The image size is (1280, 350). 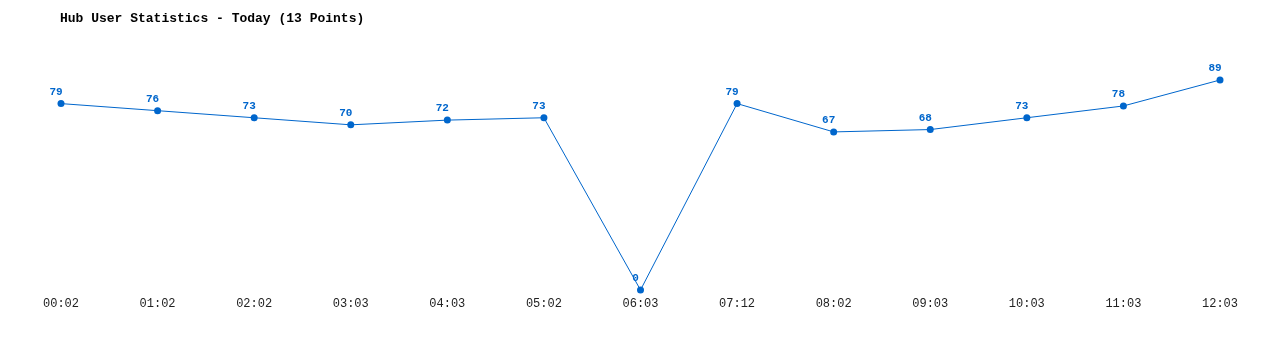 I want to click on data-label: 0, so click(x=635, y=278).